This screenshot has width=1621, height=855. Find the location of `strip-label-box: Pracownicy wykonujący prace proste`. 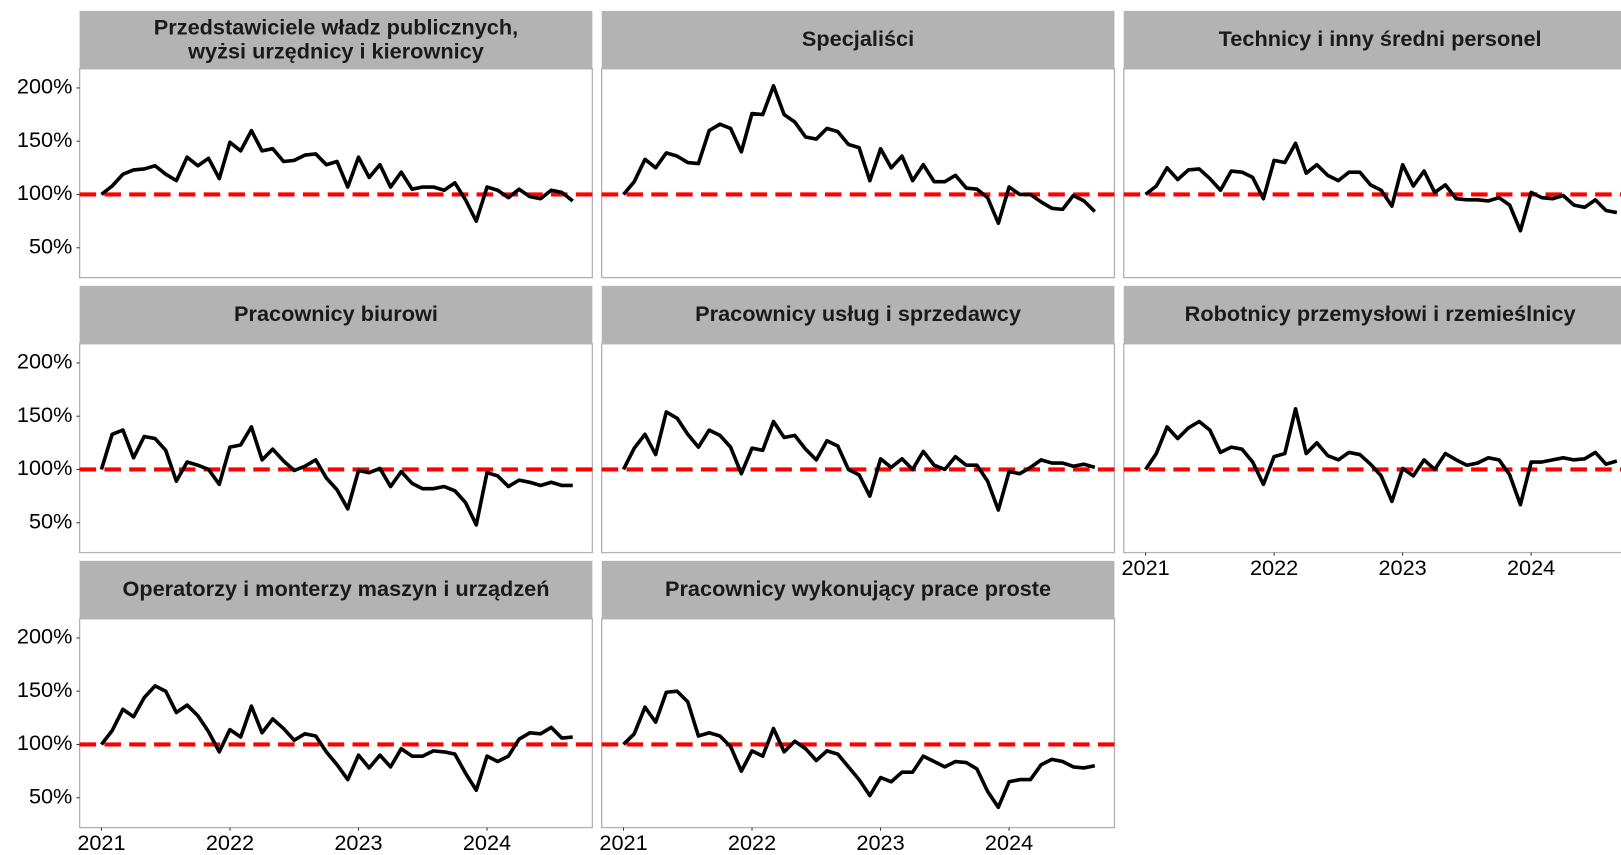

strip-label-box: Pracownicy wykonujący prace proste is located at coordinates (858, 589).